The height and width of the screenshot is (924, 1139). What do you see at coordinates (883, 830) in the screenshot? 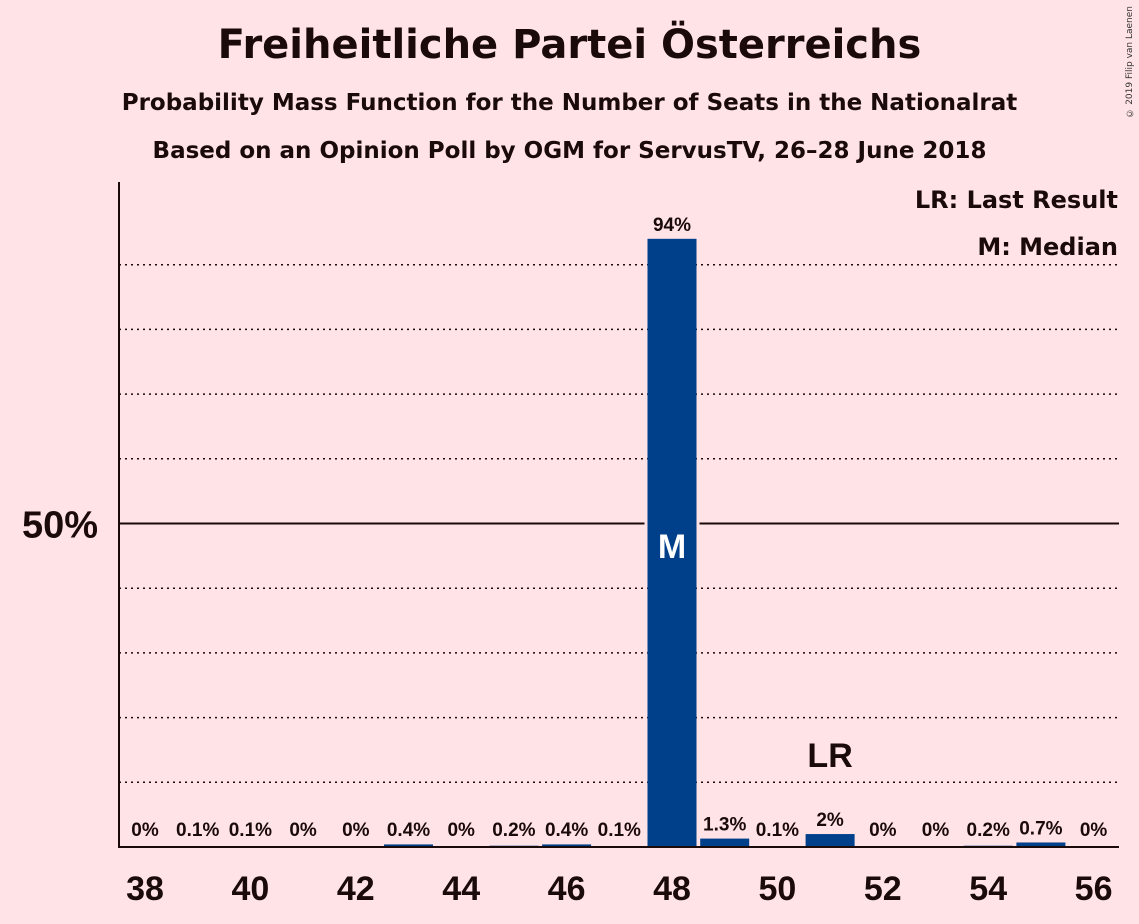
I see `value-label-seat-52: 0%` at bounding box center [883, 830].